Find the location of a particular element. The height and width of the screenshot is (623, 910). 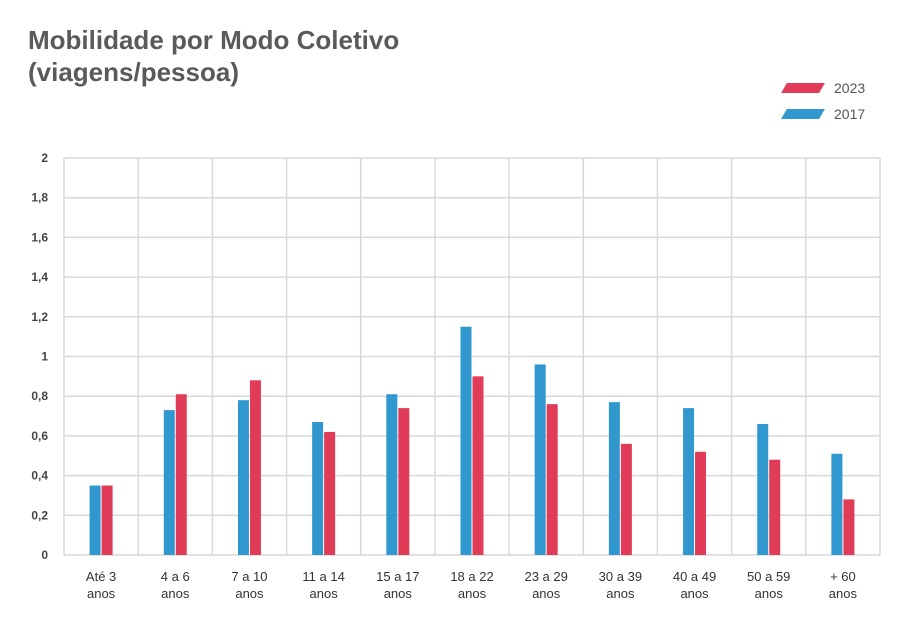

y-tick-label: 0 is located at coordinates (44, 555).